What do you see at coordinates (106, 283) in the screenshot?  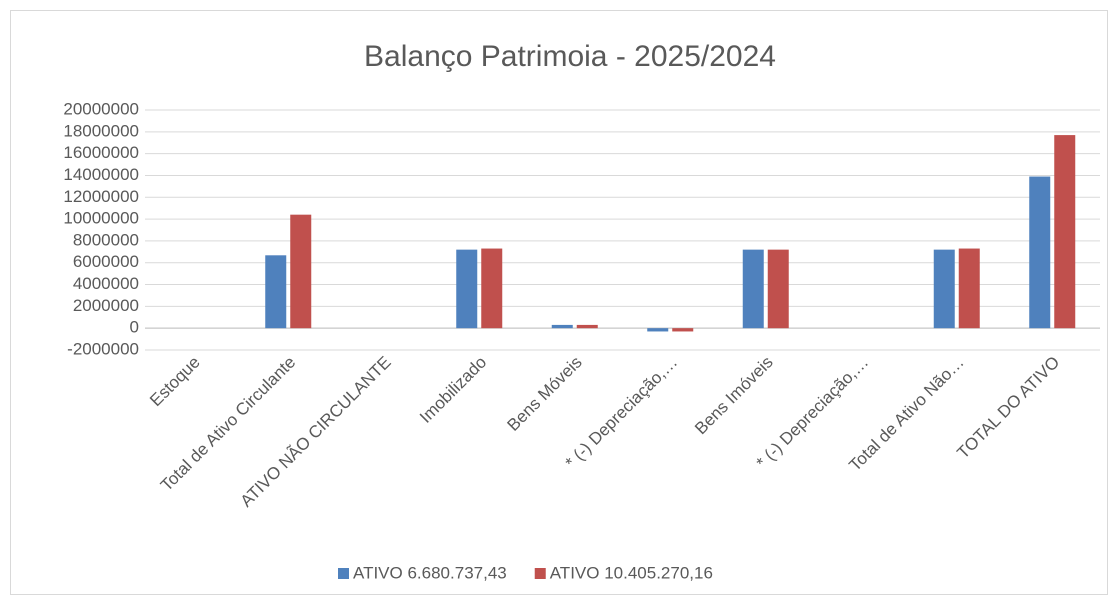 I see `y-tick-label: 4000000` at bounding box center [106, 283].